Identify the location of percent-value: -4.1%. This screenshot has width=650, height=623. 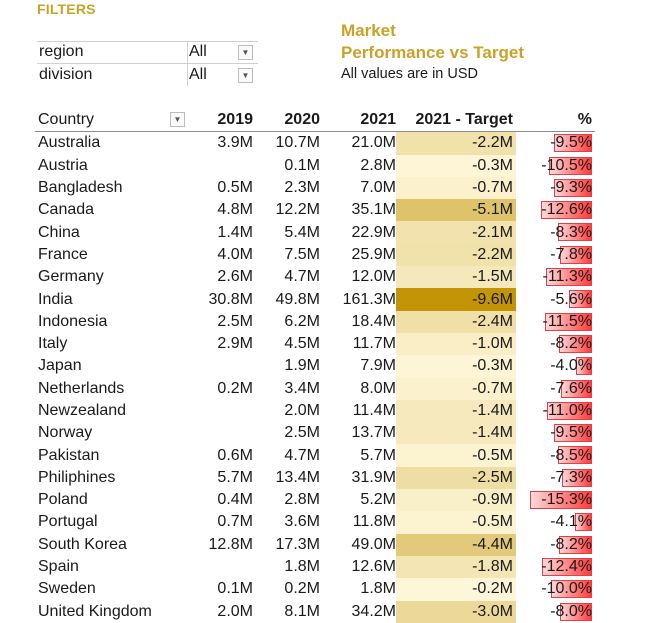
(571, 522).